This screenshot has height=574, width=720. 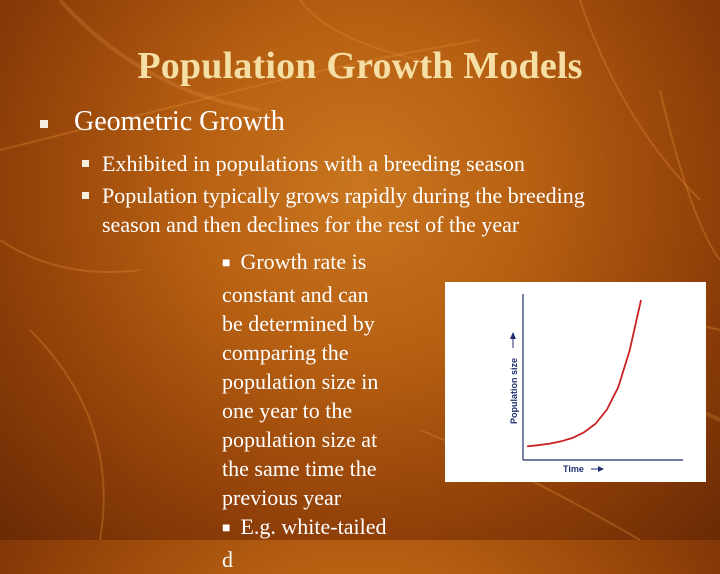 What do you see at coordinates (513, 335) in the screenshot?
I see `y-axis-arrow-icon` at bounding box center [513, 335].